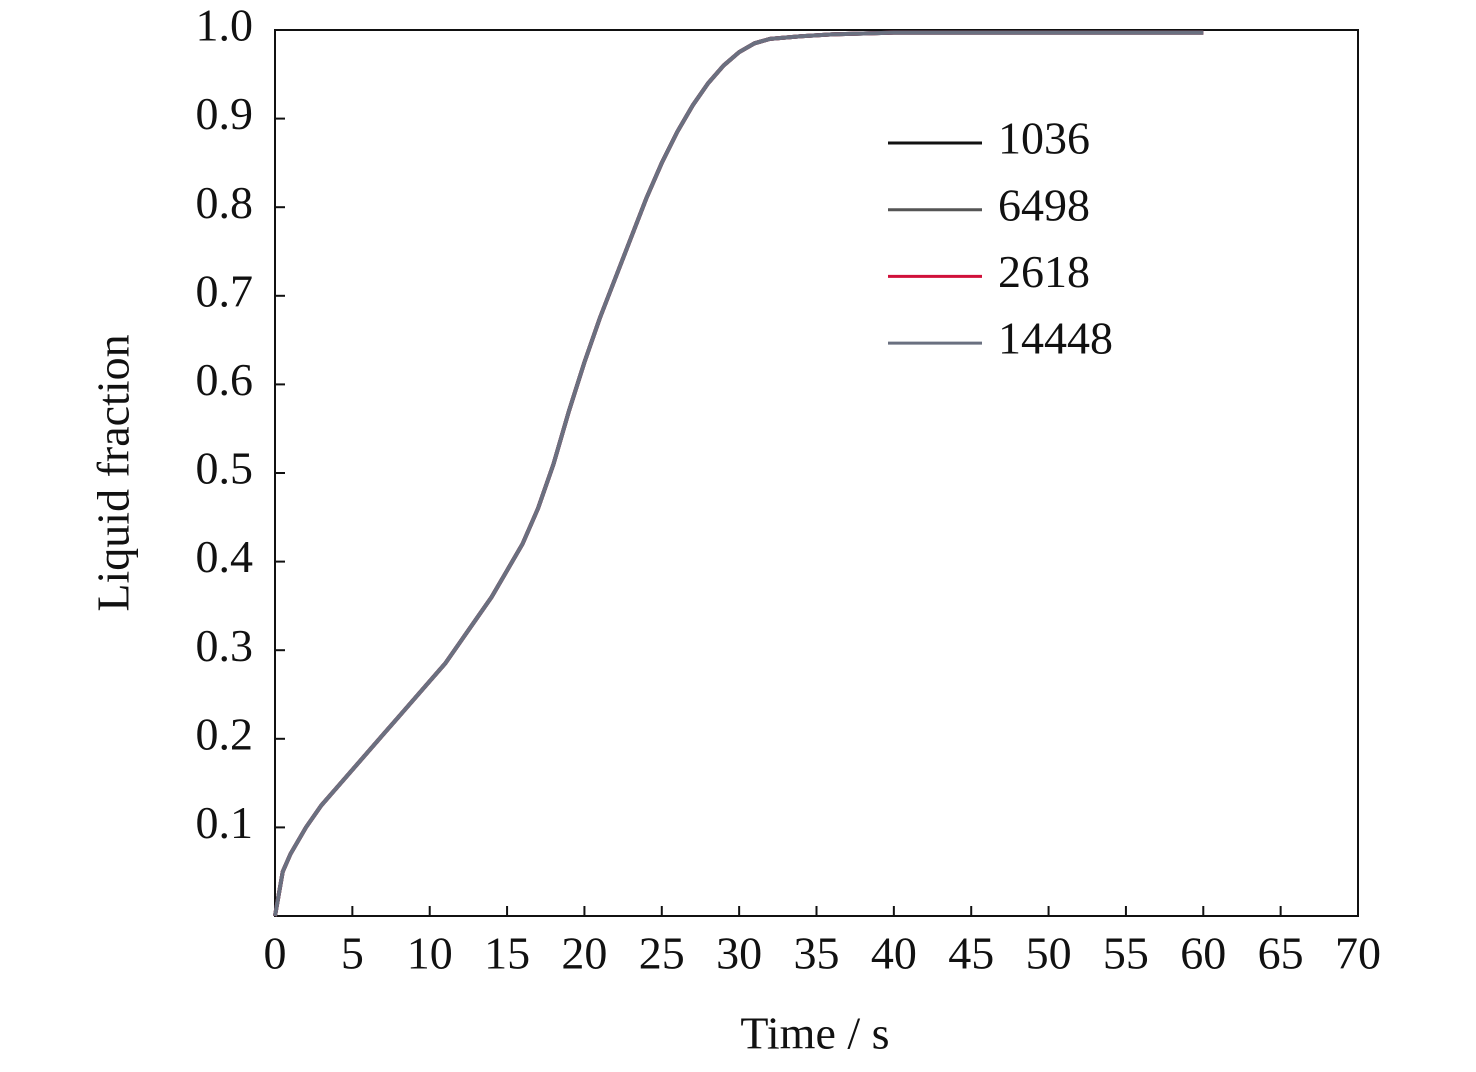 The height and width of the screenshot is (1072, 1476). What do you see at coordinates (1044, 271) in the screenshot?
I see `legend-label: 2618` at bounding box center [1044, 271].